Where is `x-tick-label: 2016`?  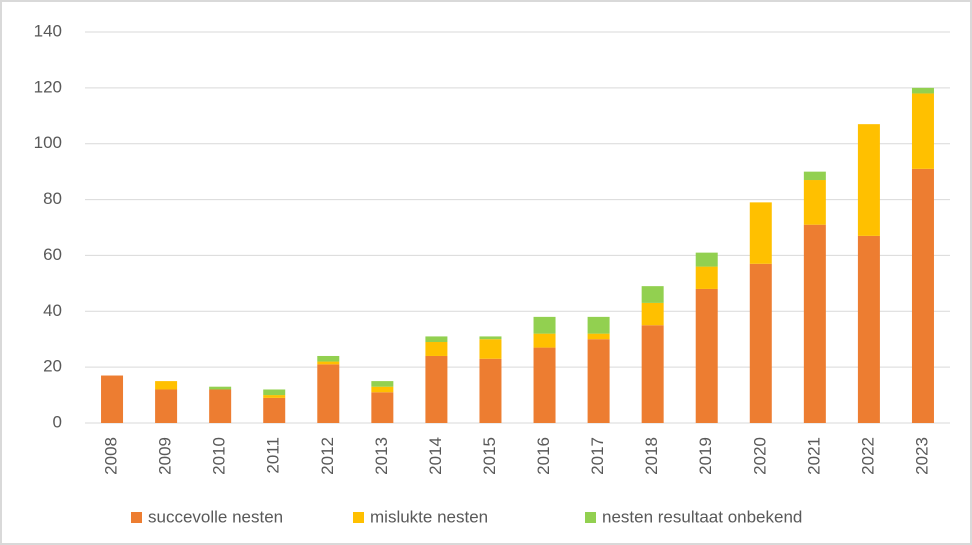 x-tick-label: 2016 is located at coordinates (543, 456).